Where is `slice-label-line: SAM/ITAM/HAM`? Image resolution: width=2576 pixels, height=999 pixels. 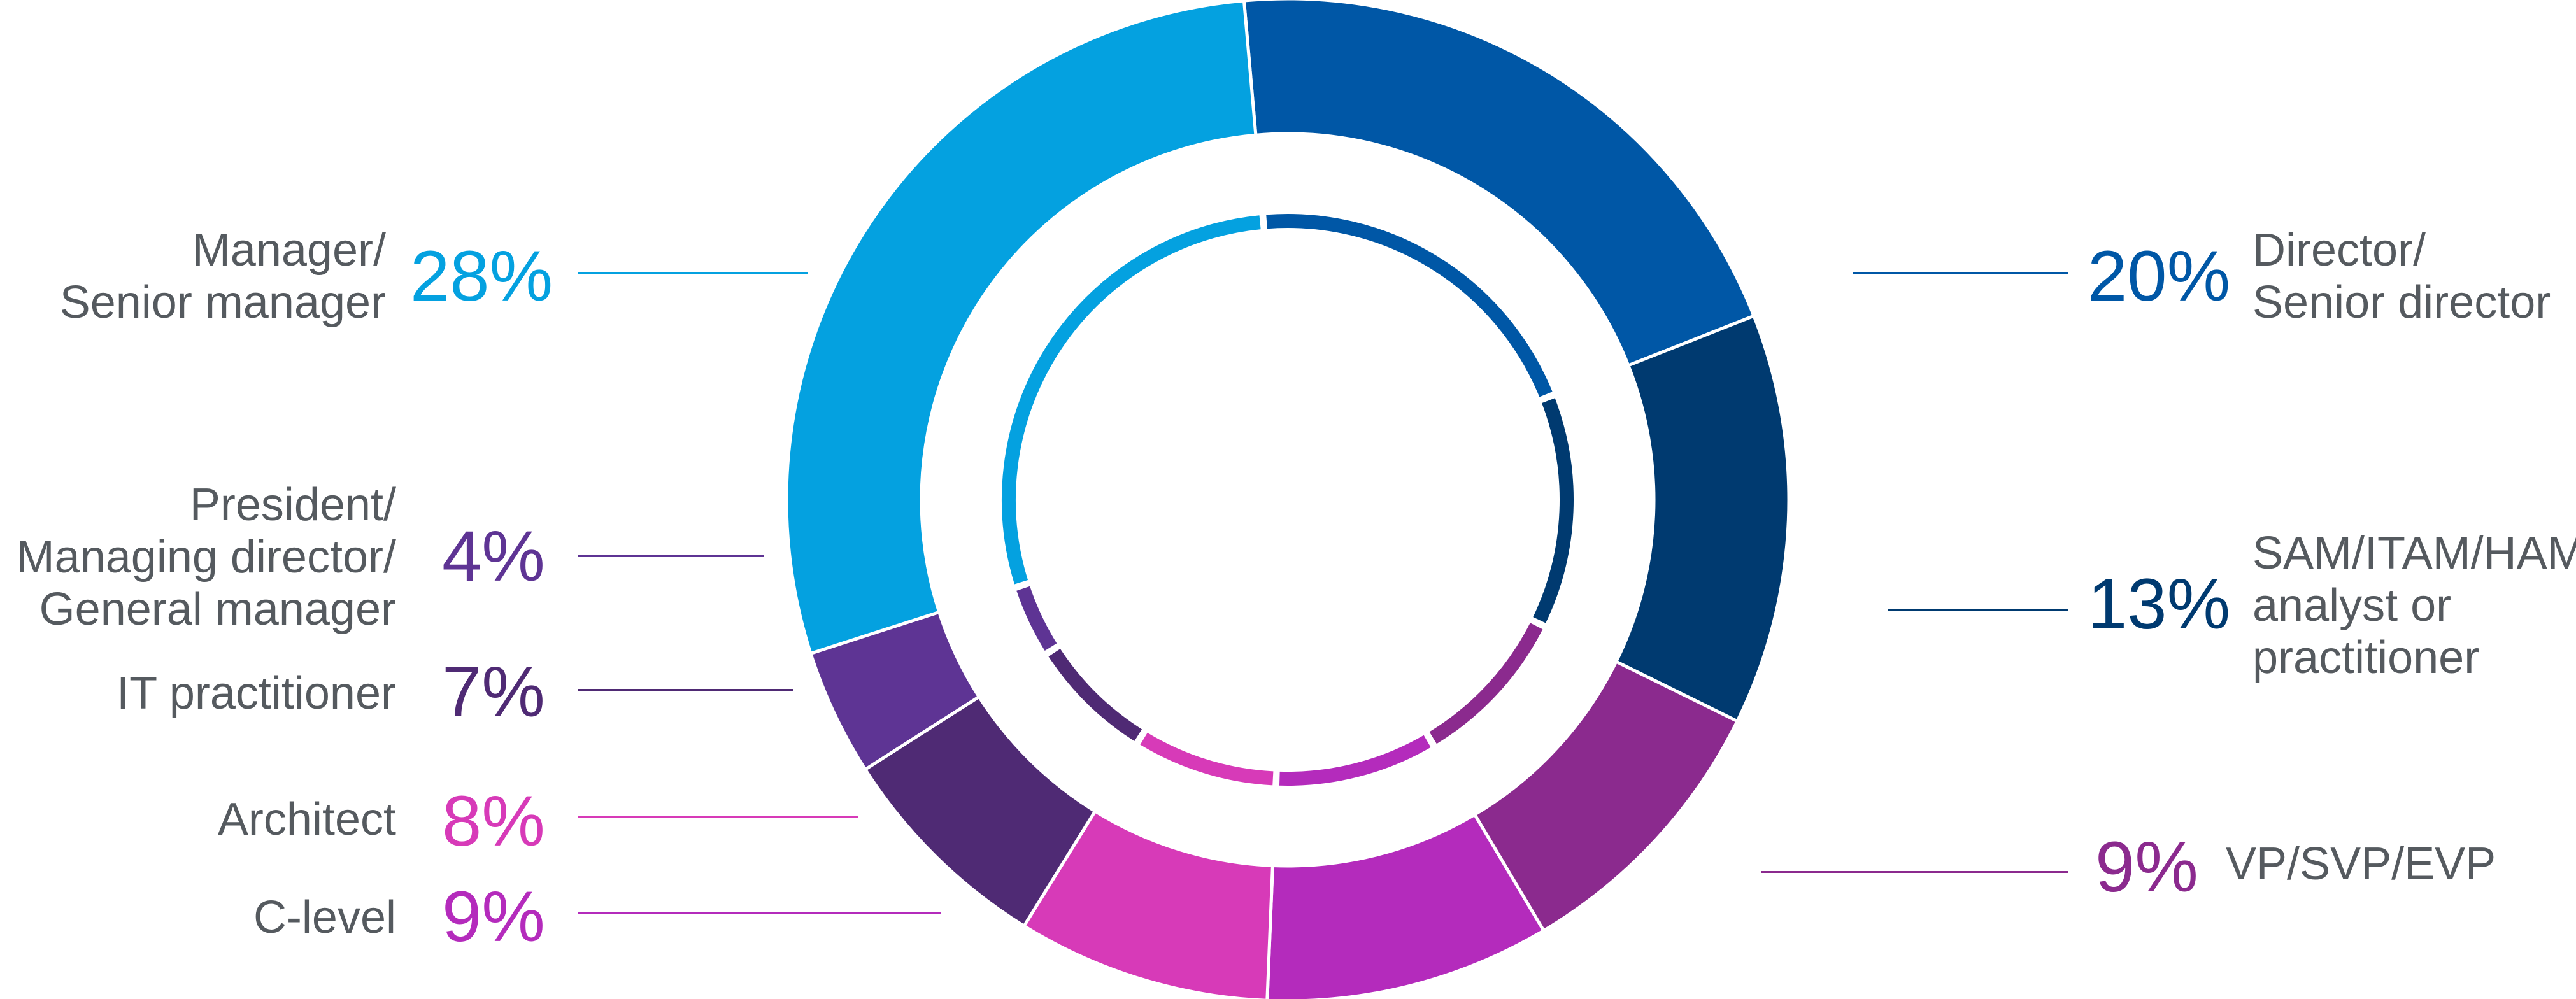 slice-label-line: SAM/ITAM/HAM is located at coordinates (2414, 553).